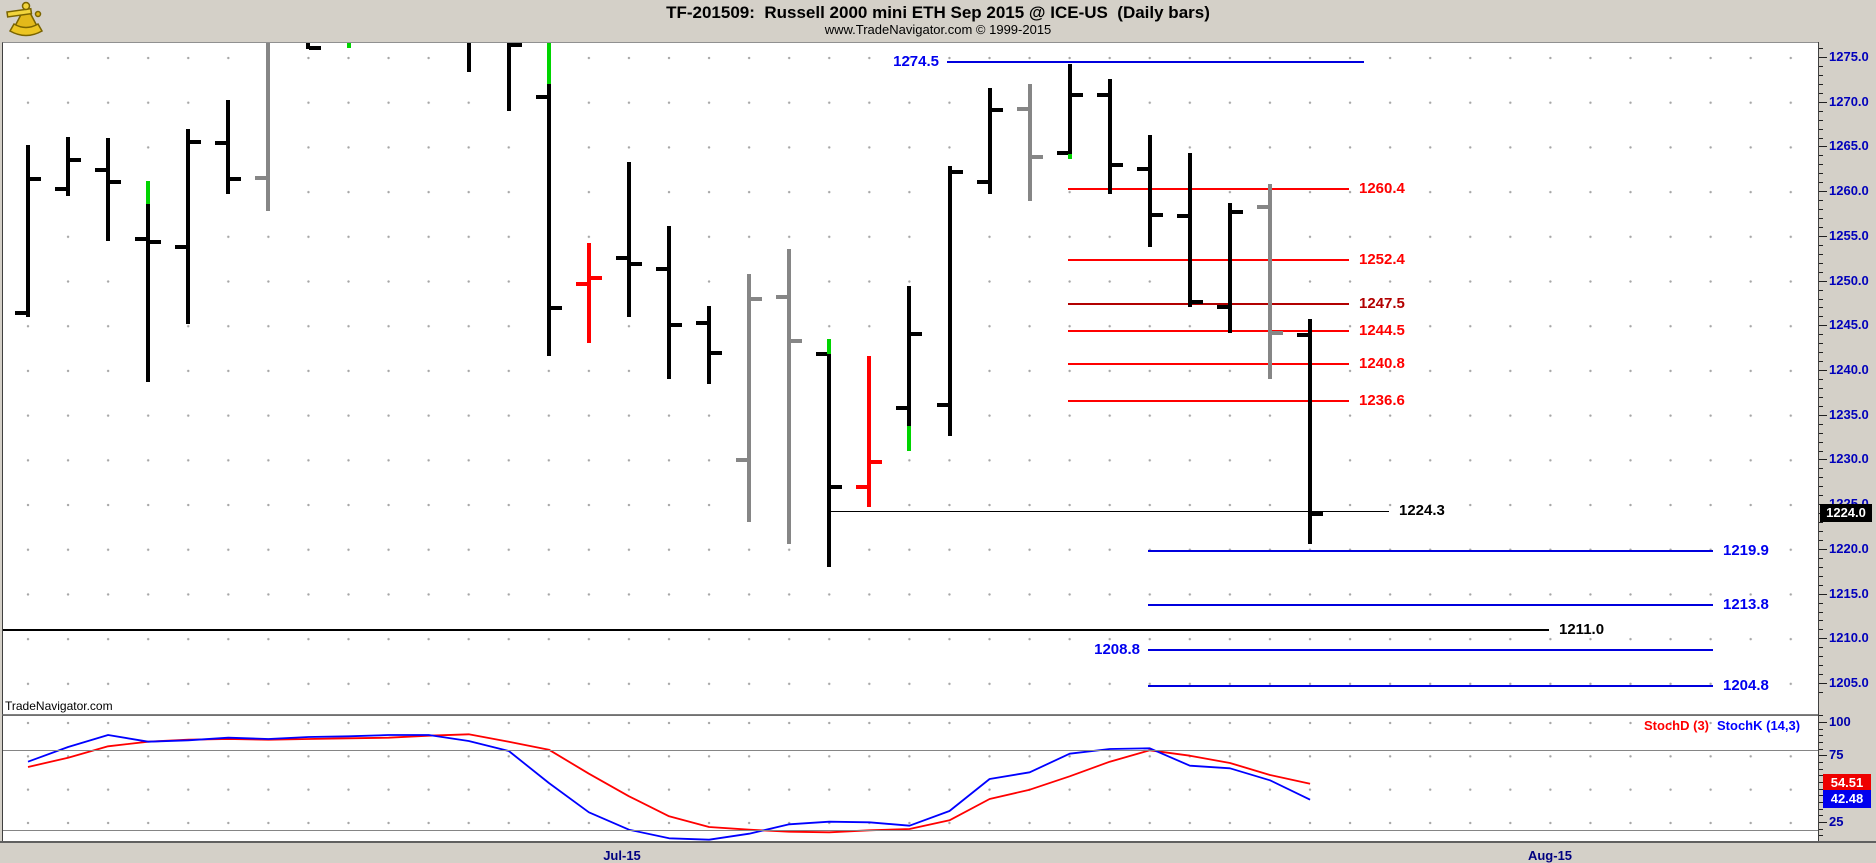  Describe the element at coordinates (622, 855) in the screenshot. I see `date-label-Jul-15: Jul-15` at that location.